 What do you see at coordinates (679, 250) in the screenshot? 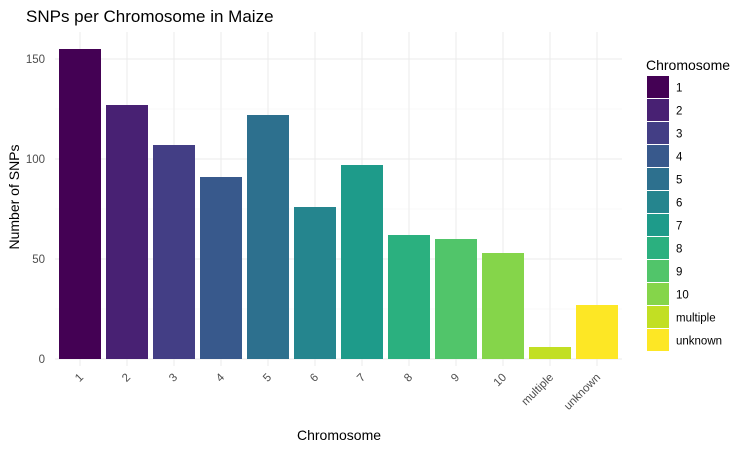
I see `legend-label: 8` at bounding box center [679, 250].